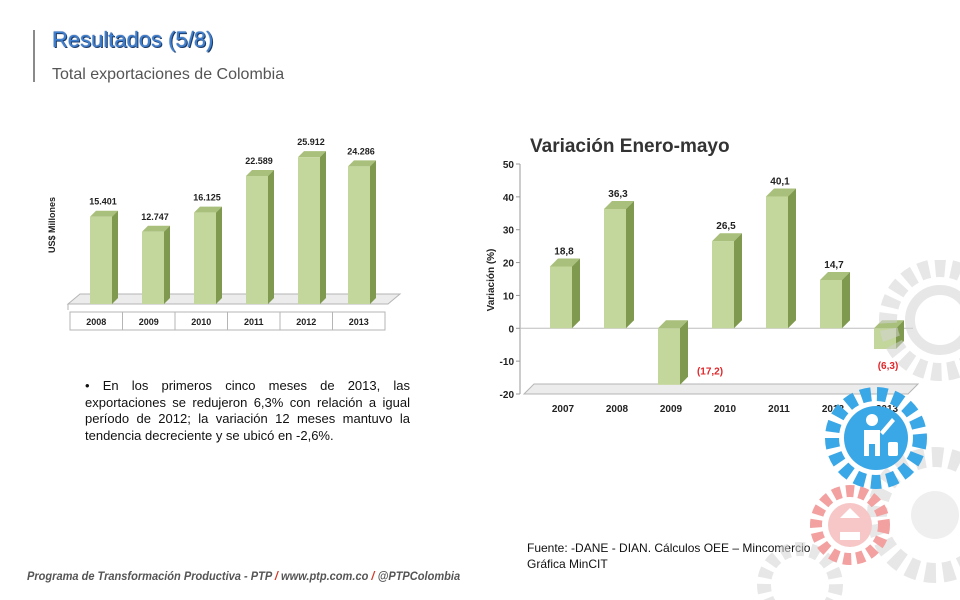 The image size is (960, 600). I want to click on value-label-2010: 26,5, so click(726, 226).